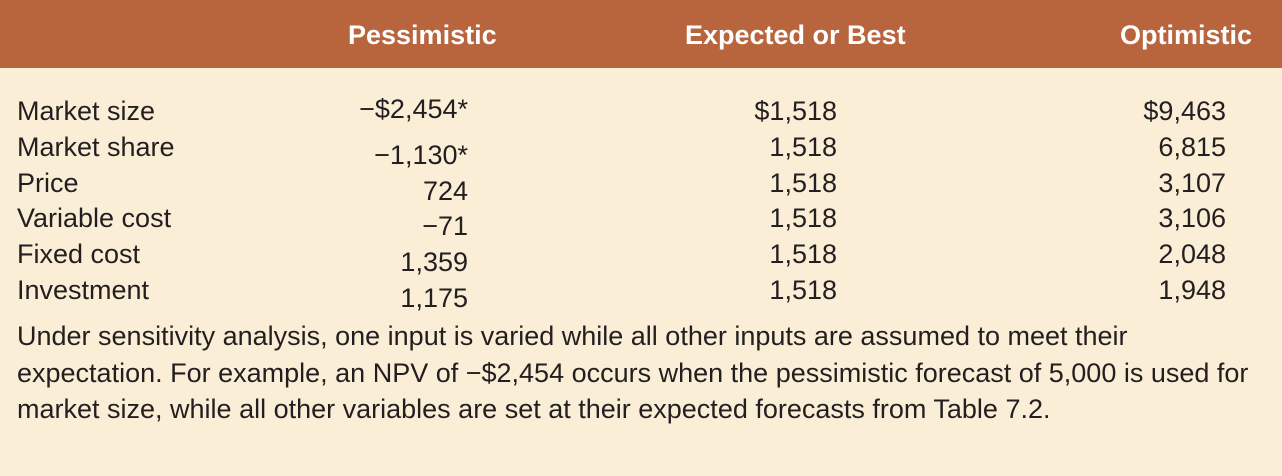 The image size is (1282, 476). What do you see at coordinates (1192, 218) in the screenshot?
I see `optimistic-value: 3,106` at bounding box center [1192, 218].